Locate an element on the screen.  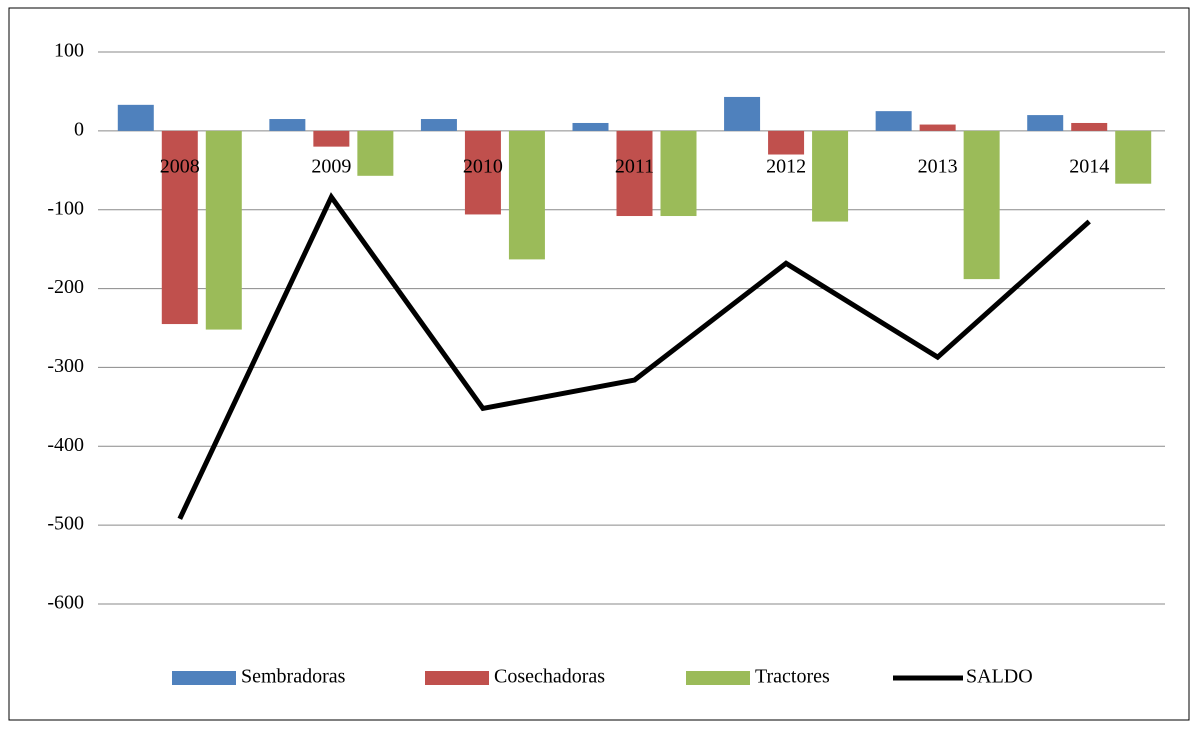
y-tick-label: -400 is located at coordinates (65, 445).